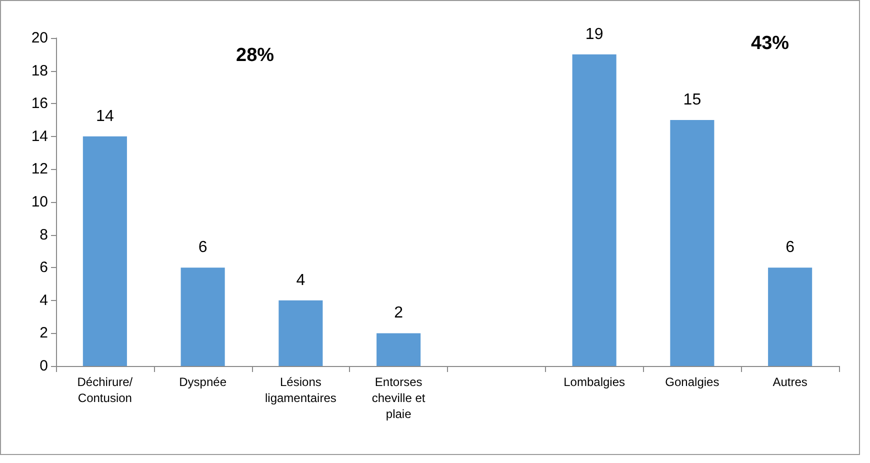 Image resolution: width=870 pixels, height=463 pixels. What do you see at coordinates (790, 382) in the screenshot?
I see `x-tick-label: Autres` at bounding box center [790, 382].